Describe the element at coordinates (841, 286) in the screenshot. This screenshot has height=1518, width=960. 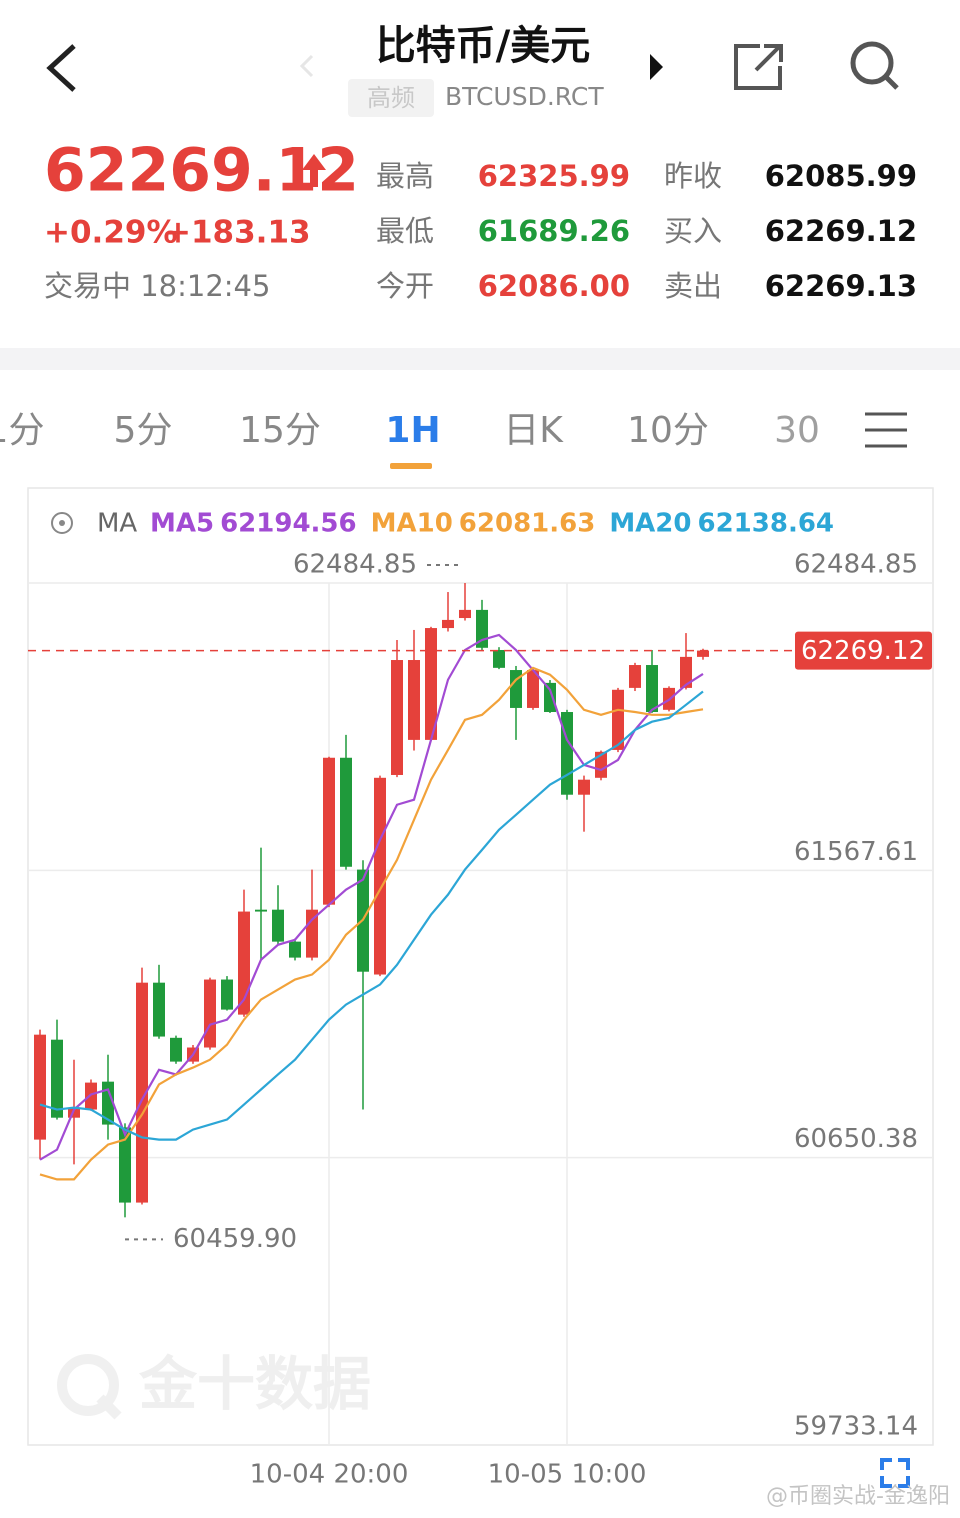
I see `stat-value: 62269.13` at that location.